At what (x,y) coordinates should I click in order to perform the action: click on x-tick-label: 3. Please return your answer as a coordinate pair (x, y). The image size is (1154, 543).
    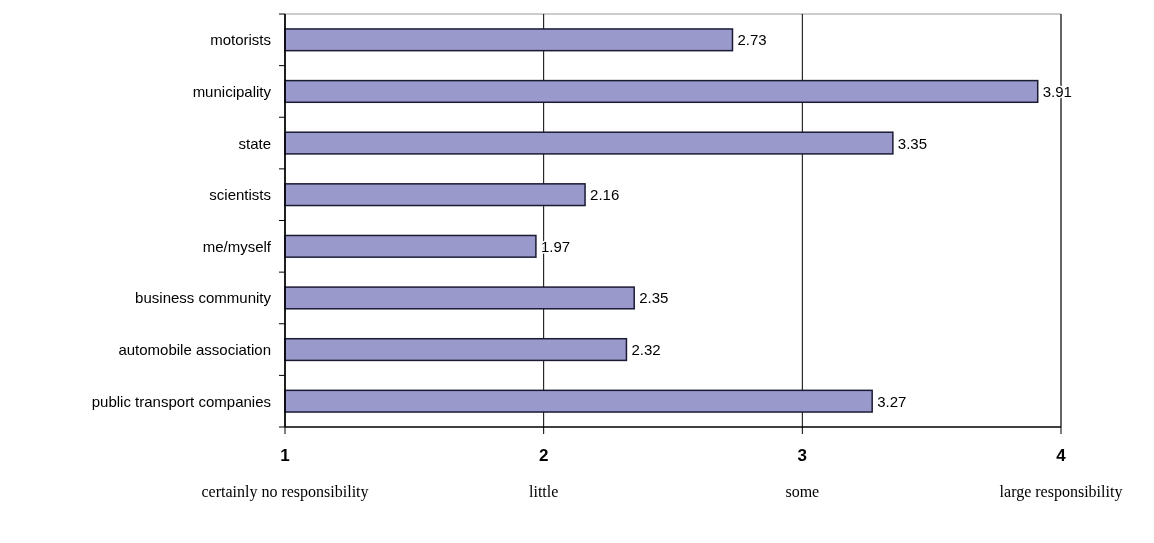
    Looking at the image, I should click on (802, 455).